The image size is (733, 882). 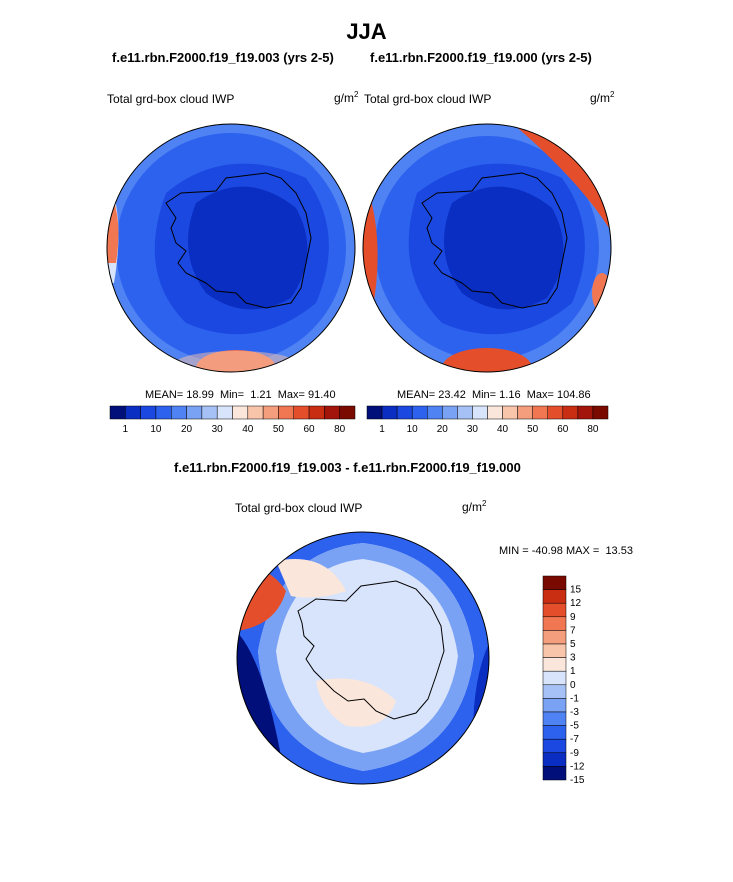 I want to click on colorbar-tick-label: -15, so click(x=577, y=780).